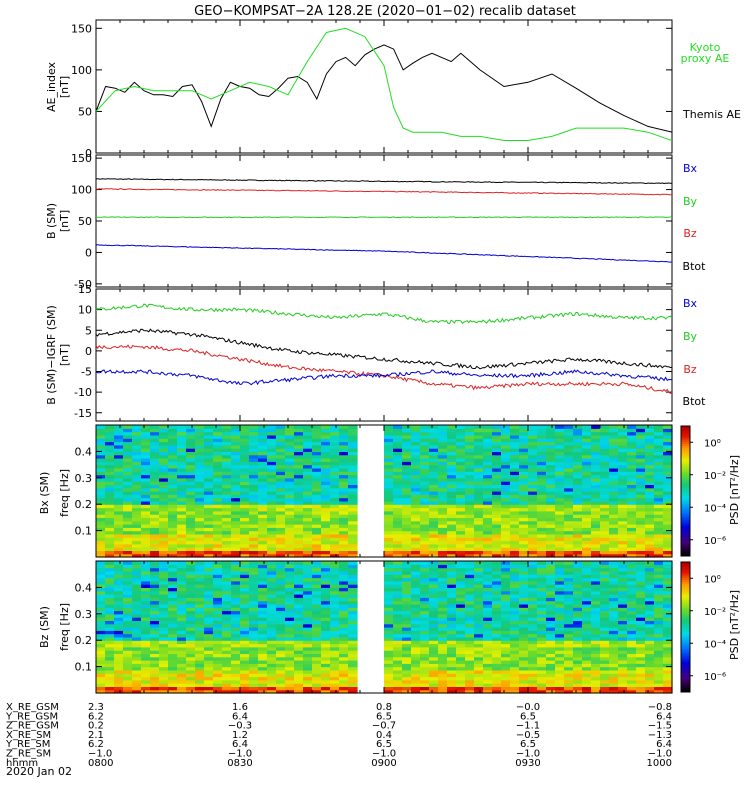 The height and width of the screenshot is (800, 750). What do you see at coordinates (64, 355) in the screenshot?
I see `db-unit: [nT]` at bounding box center [64, 355].